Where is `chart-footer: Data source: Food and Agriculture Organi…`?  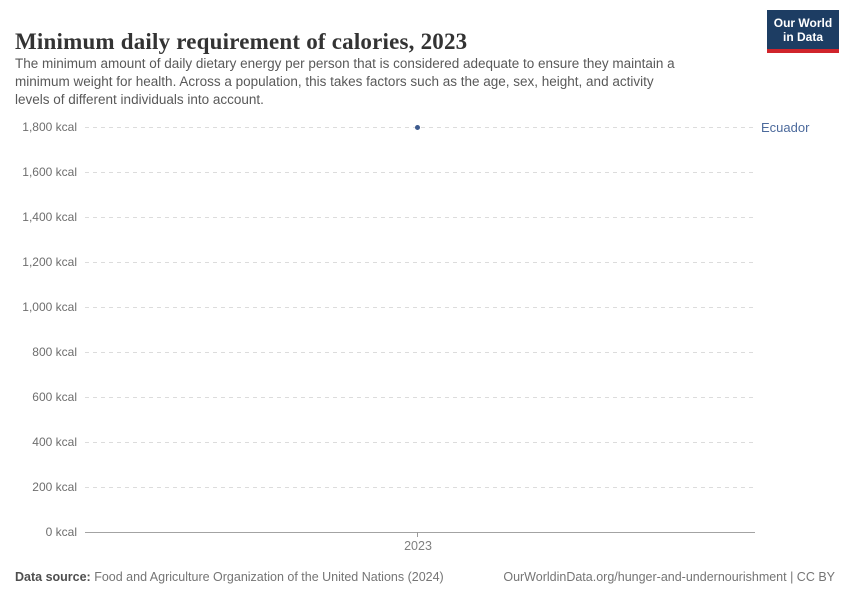
chart-footer: Data source: Food and Agriculture Organi… is located at coordinates (425, 577).